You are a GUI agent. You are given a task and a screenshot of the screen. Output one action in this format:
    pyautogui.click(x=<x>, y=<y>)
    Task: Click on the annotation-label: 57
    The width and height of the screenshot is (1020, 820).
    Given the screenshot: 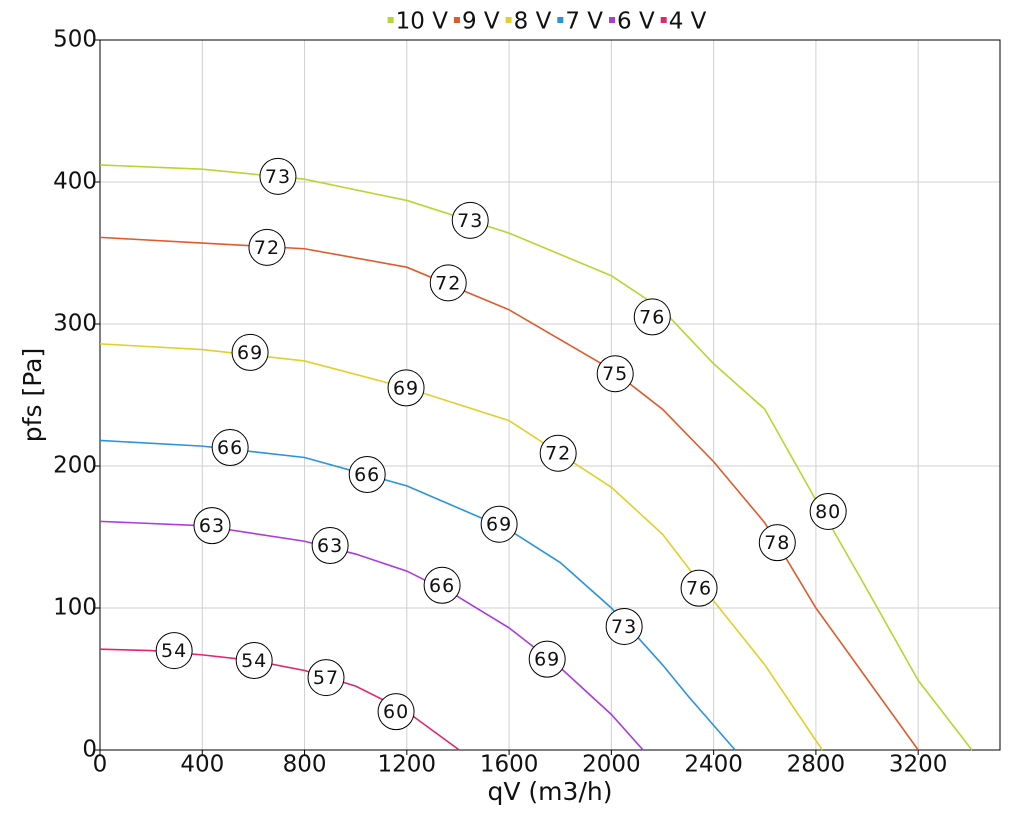 What is the action you would take?
    pyautogui.click(x=326, y=678)
    